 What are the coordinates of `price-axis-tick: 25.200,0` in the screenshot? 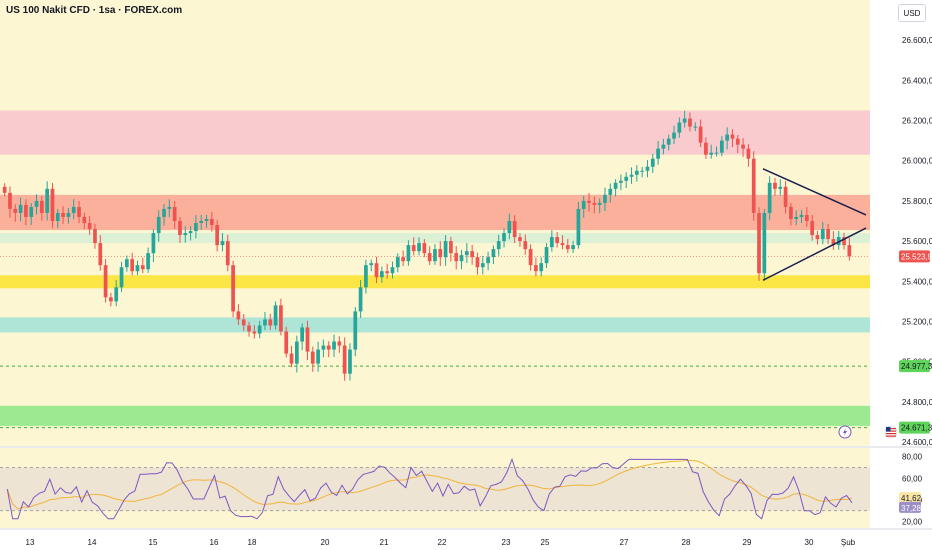 It's located at (917, 321).